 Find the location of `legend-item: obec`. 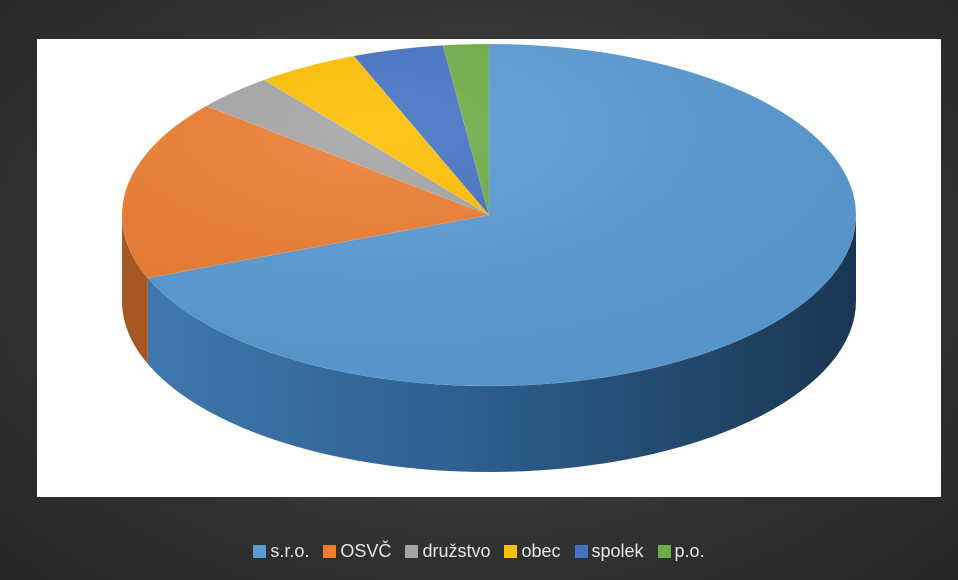

legend-item: obec is located at coordinates (532, 551).